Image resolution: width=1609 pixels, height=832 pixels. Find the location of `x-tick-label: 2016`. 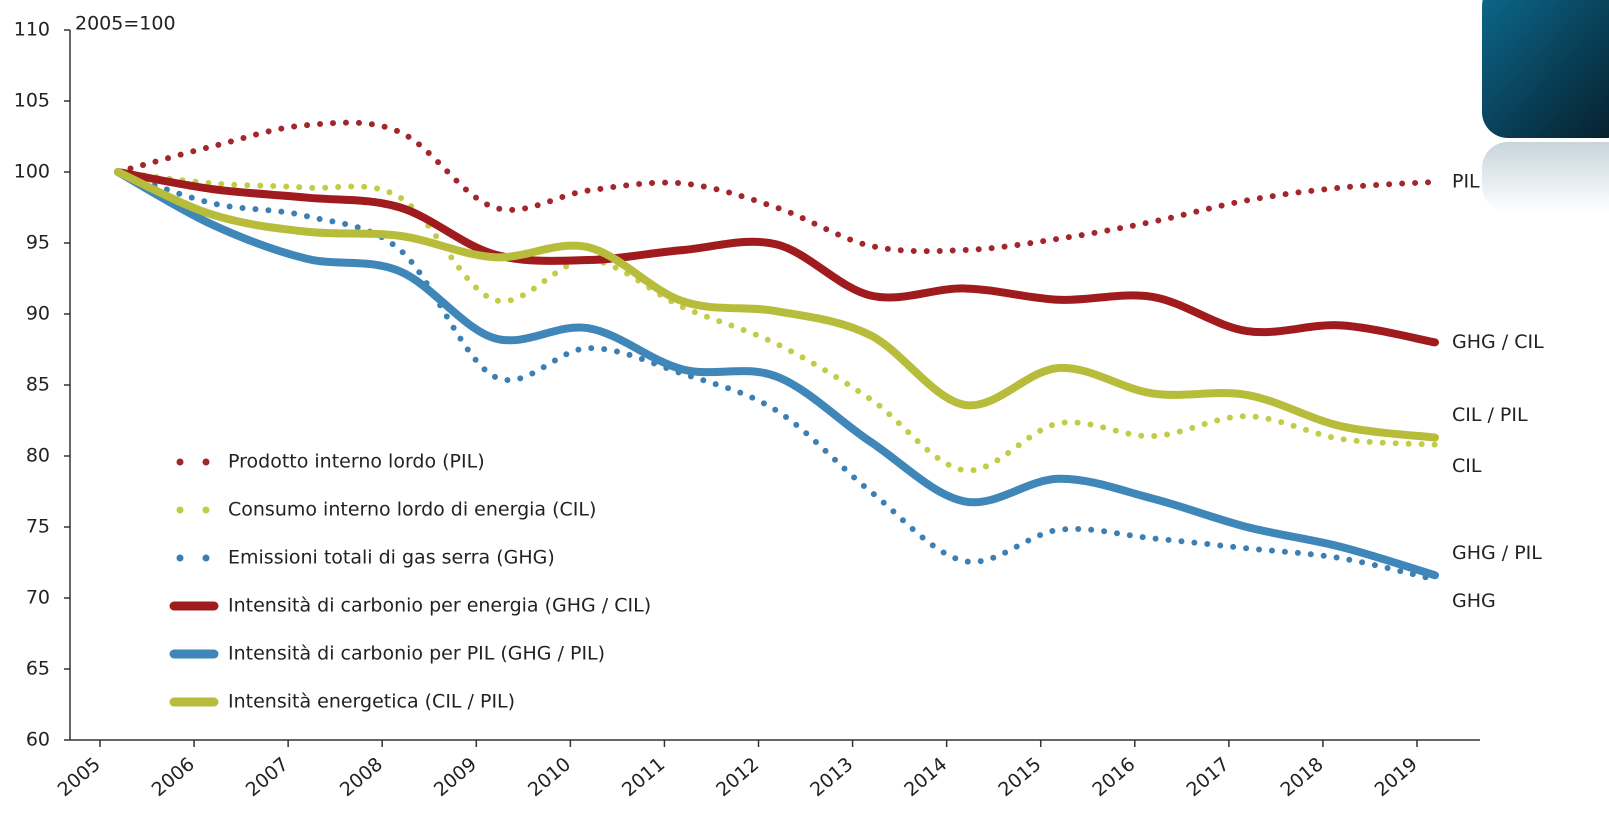

x-tick-label: 2016 is located at coordinates (1113, 777).